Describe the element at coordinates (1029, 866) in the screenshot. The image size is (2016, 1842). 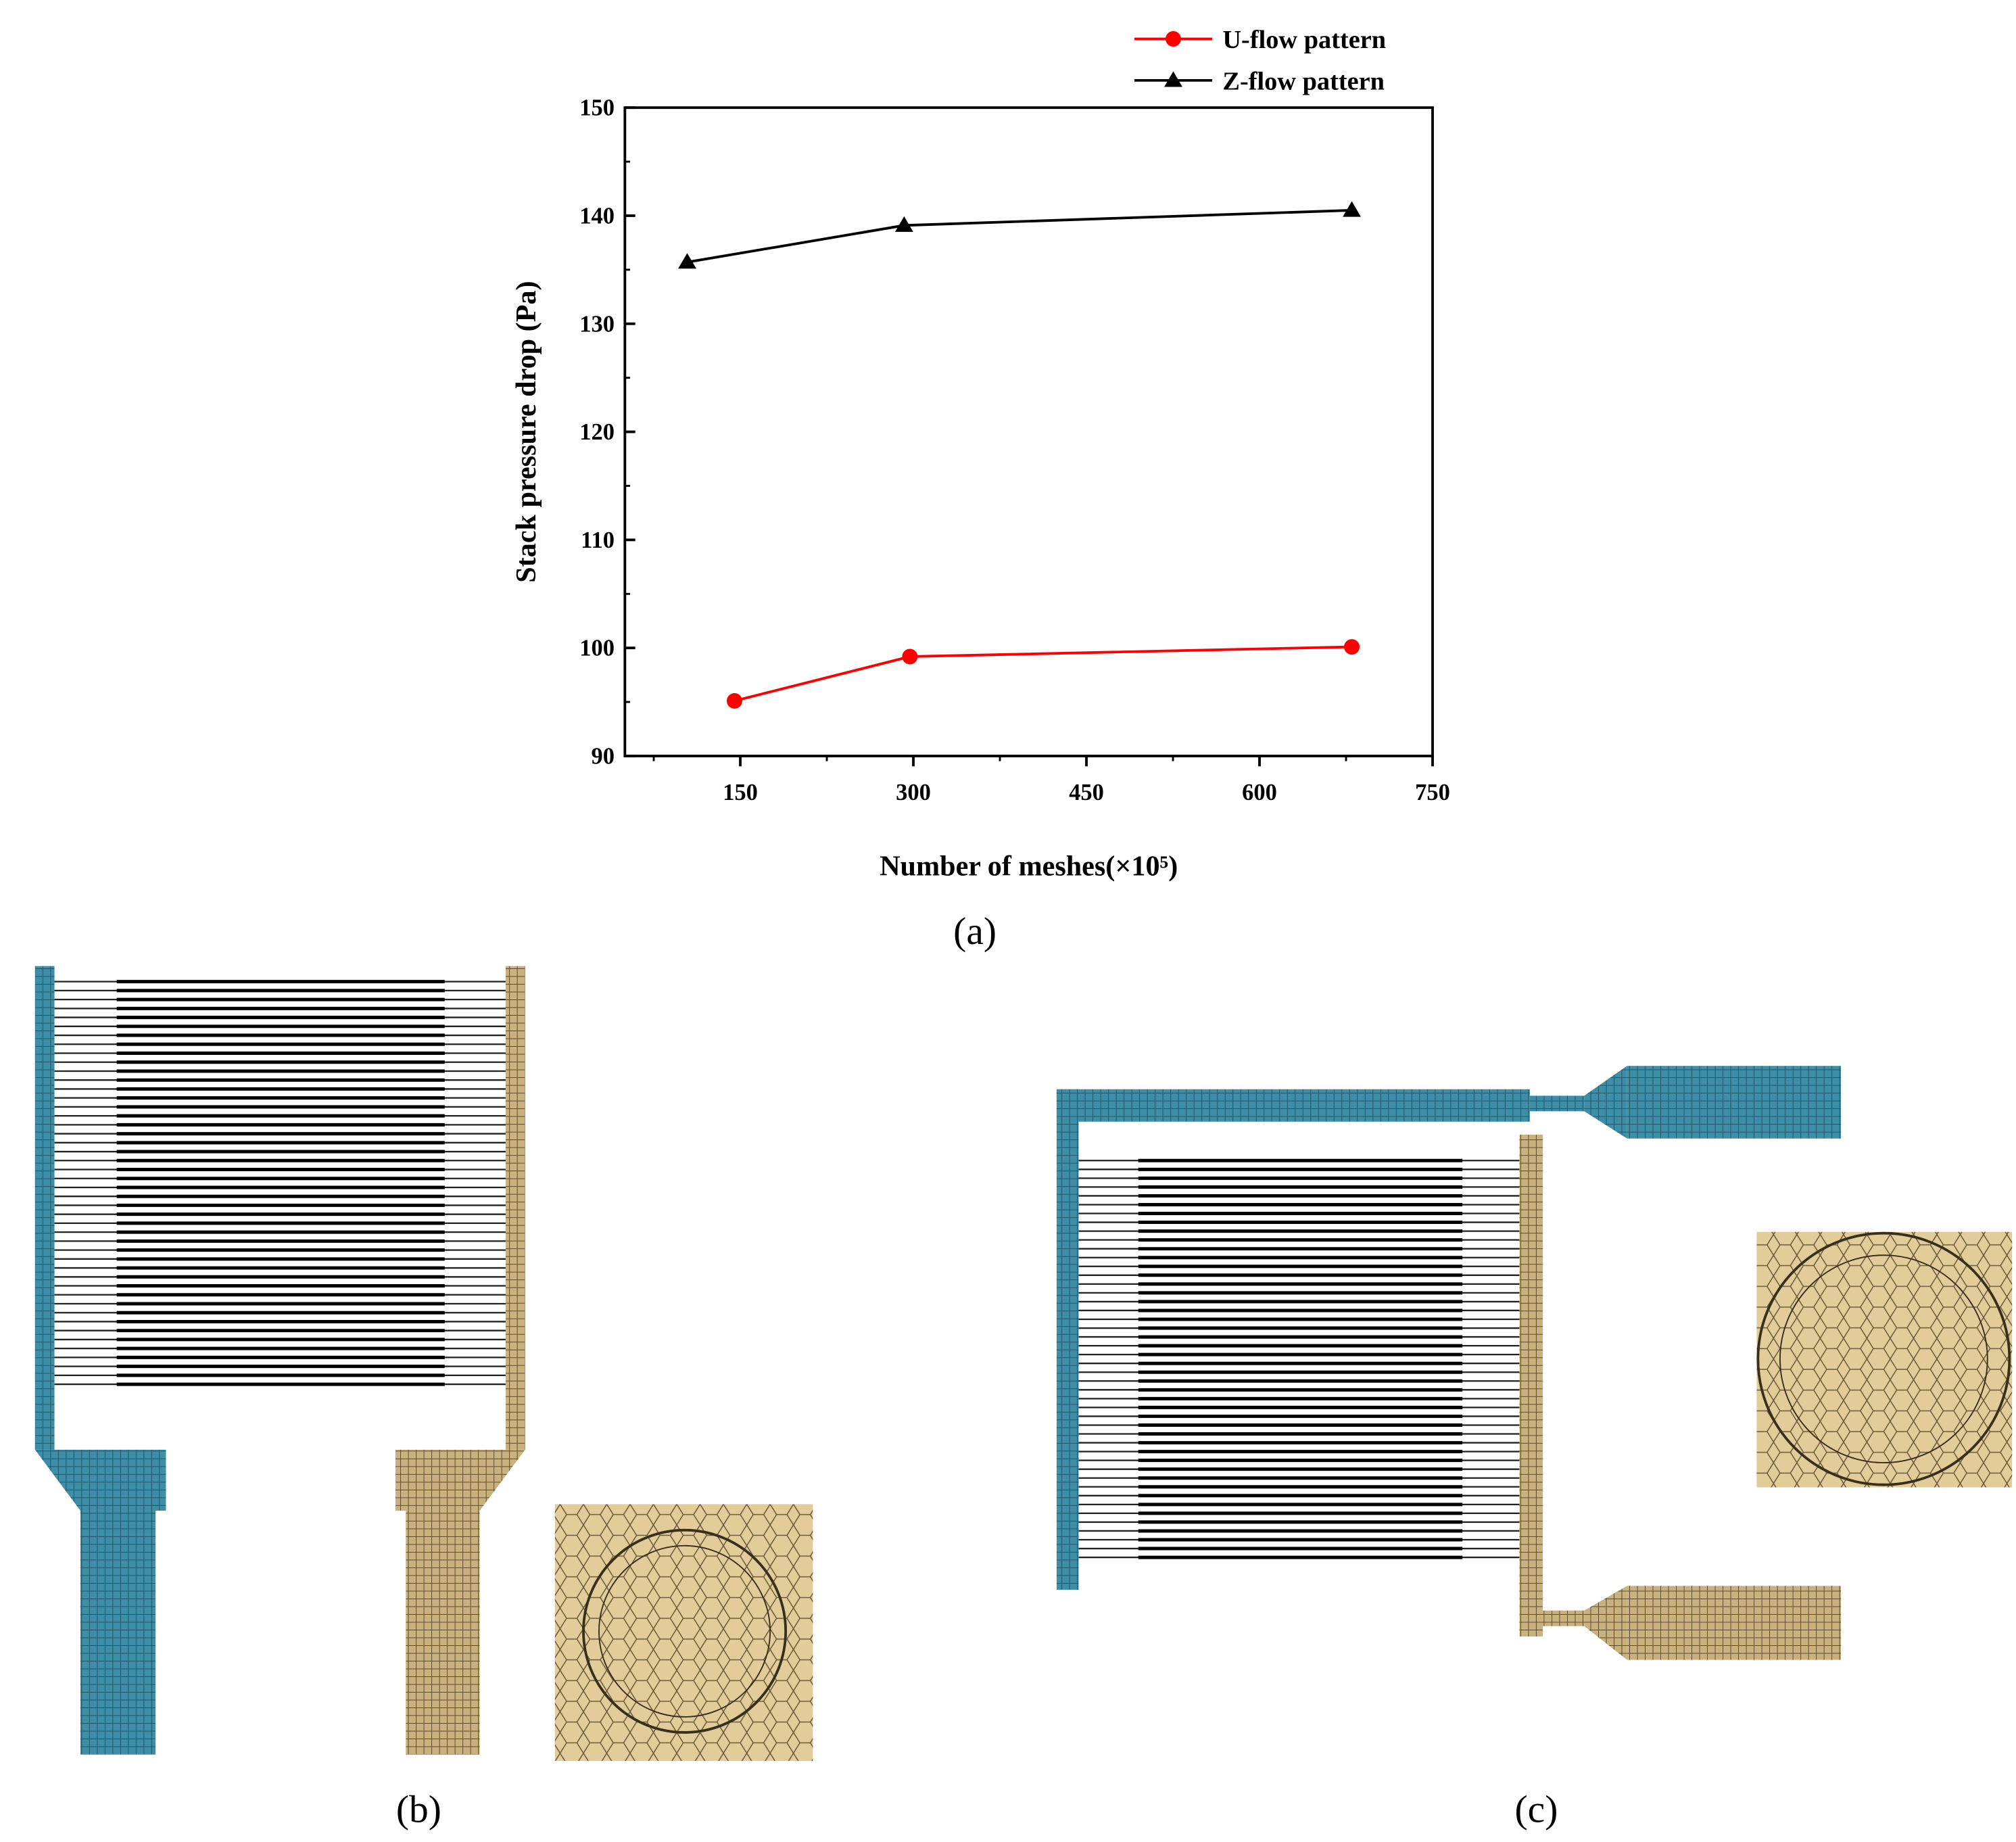
I see `x-axis-title: Number of meshes(×10⁵)` at that location.